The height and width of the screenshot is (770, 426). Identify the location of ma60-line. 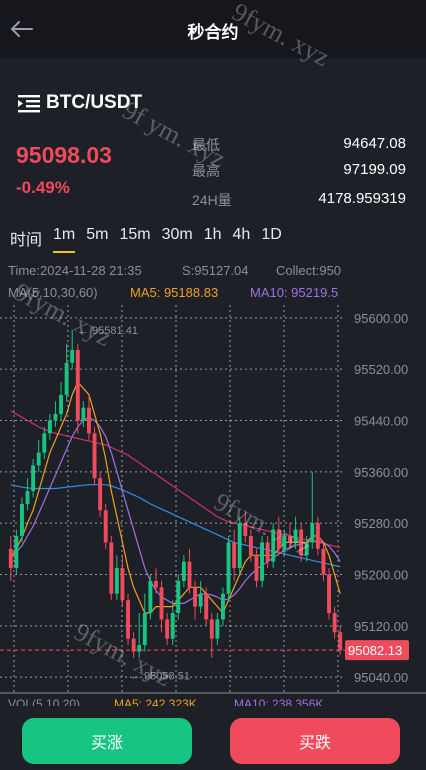
(175, 479).